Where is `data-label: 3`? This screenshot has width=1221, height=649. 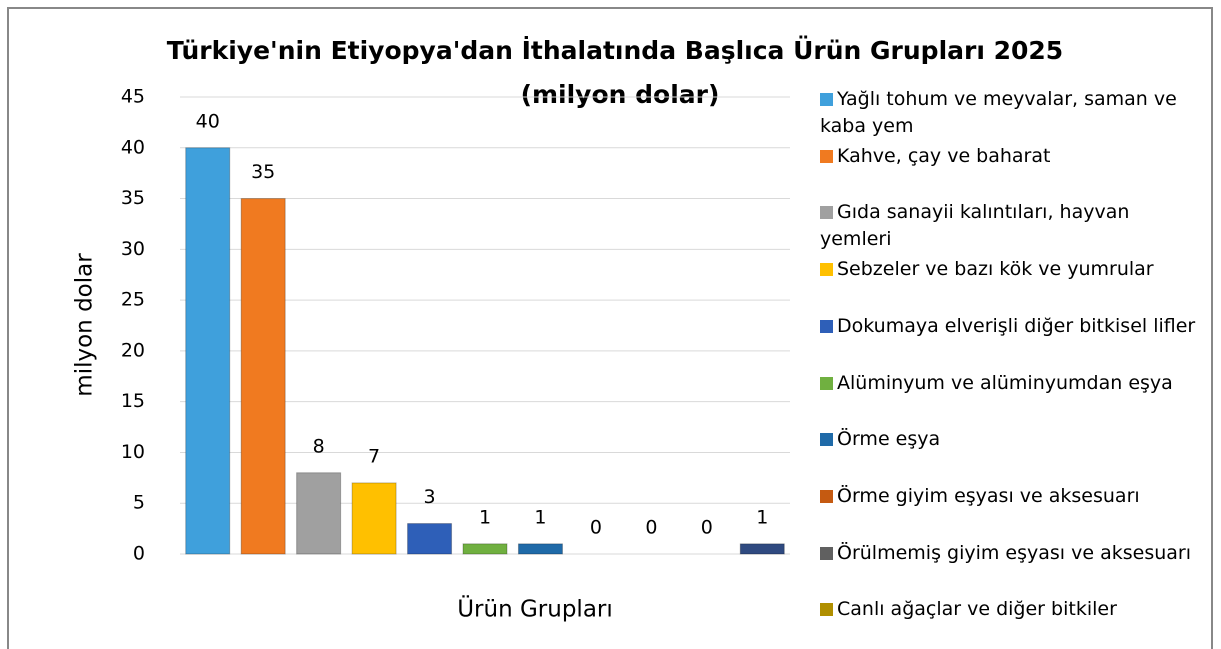 data-label: 3 is located at coordinates (429, 497).